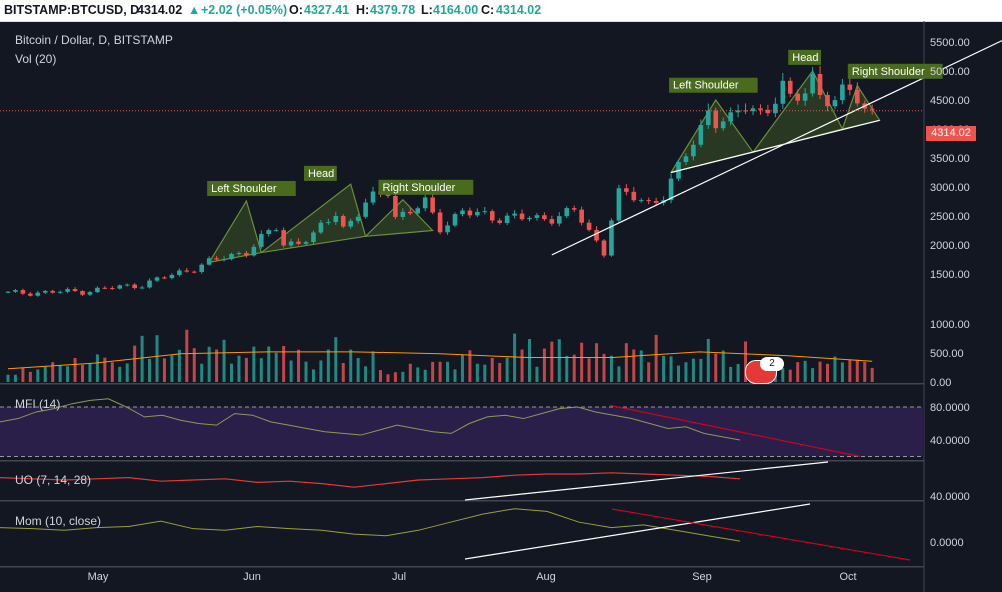 The width and height of the screenshot is (1002, 592). I want to click on date-tick-label: May, so click(98, 577).